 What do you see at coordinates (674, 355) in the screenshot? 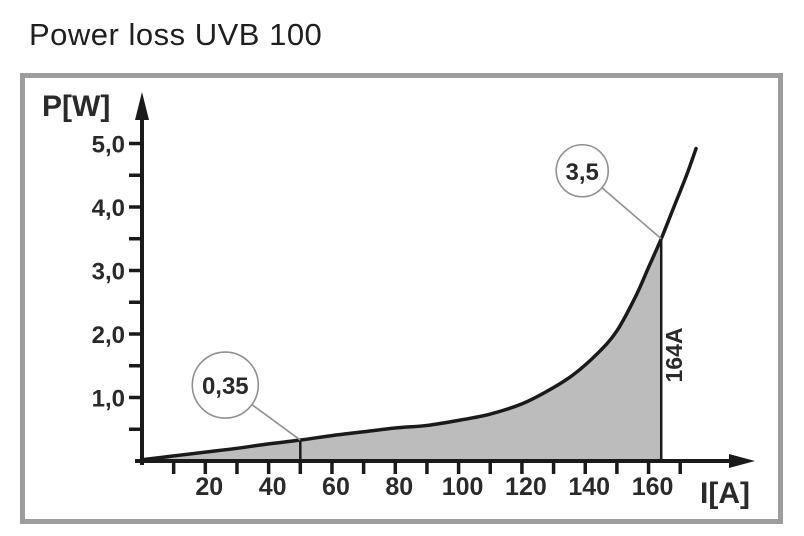
I see `cutoff-label: 164A` at bounding box center [674, 355].